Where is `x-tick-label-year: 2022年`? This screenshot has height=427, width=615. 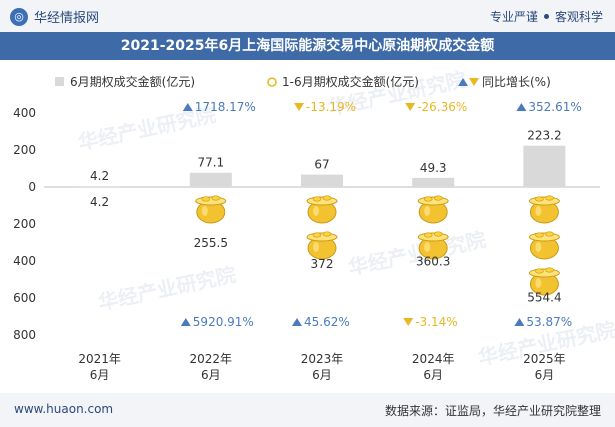
x-tick-label-year: 2022年 is located at coordinates (211, 359).